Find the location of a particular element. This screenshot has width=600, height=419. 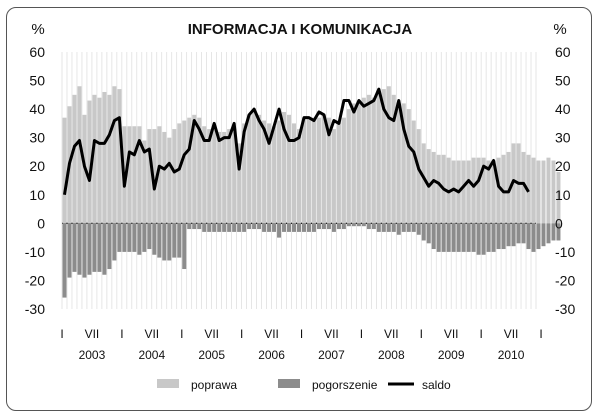

y-unit-right: % is located at coordinates (559, 29).